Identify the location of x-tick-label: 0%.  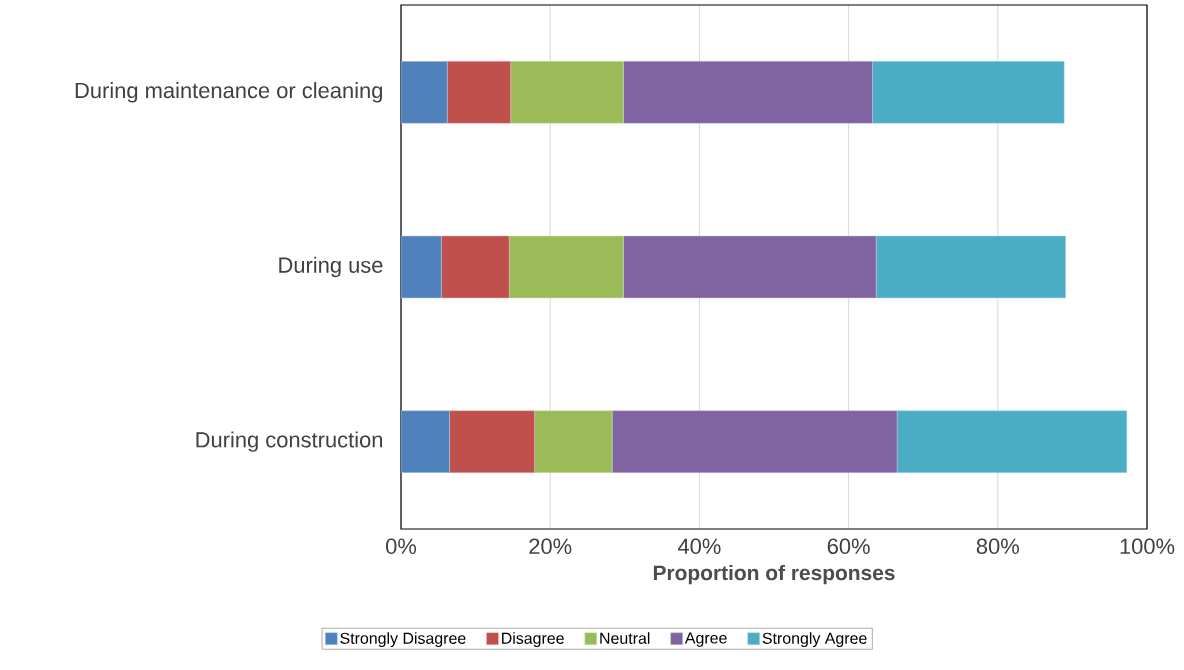
(401, 546).